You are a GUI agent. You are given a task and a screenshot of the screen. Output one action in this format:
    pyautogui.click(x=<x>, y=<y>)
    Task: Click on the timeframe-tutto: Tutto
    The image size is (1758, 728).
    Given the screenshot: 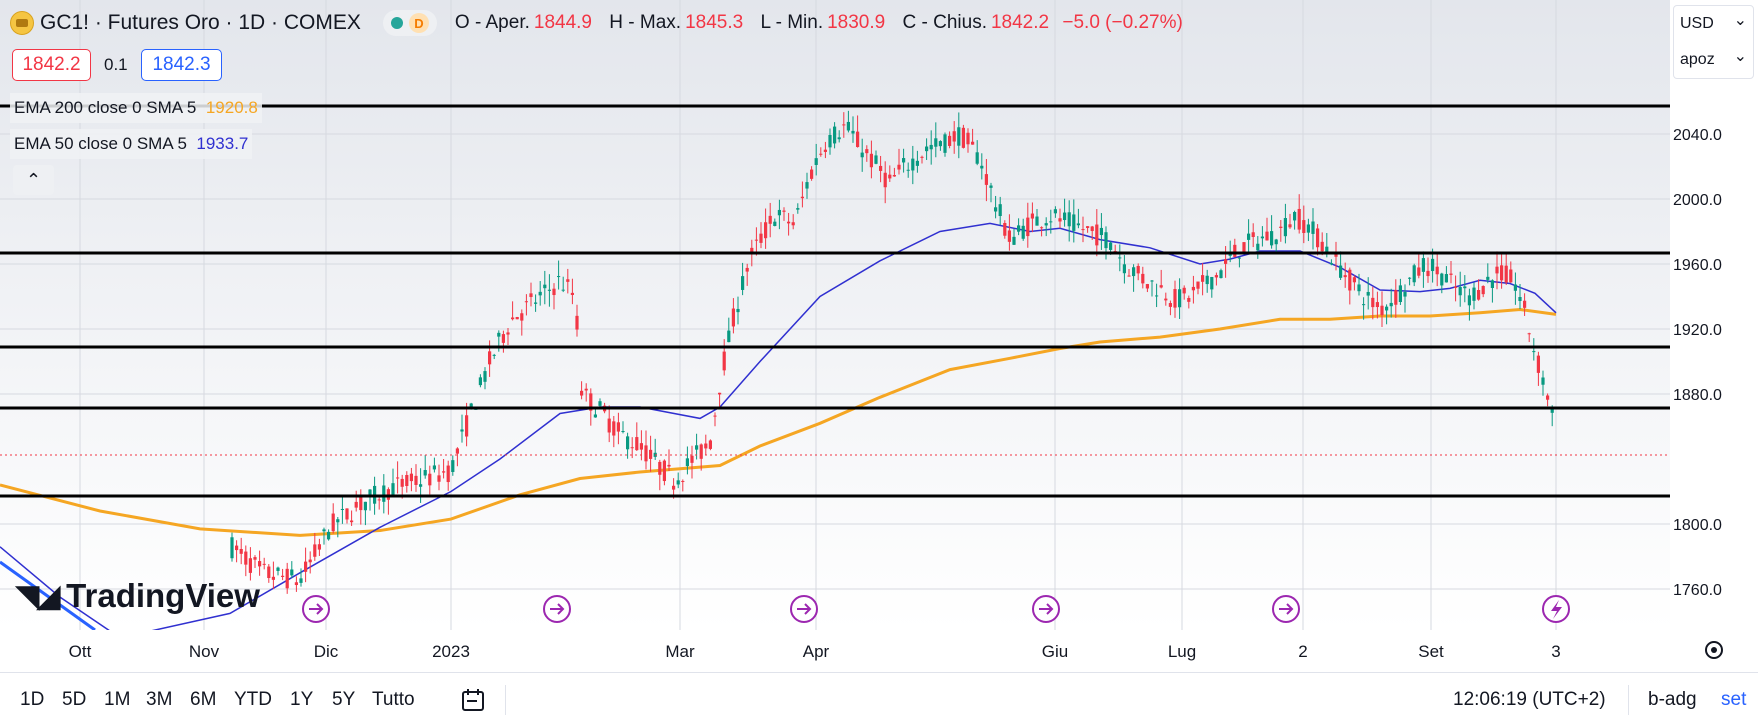 What is the action you would take?
    pyautogui.click(x=393, y=699)
    